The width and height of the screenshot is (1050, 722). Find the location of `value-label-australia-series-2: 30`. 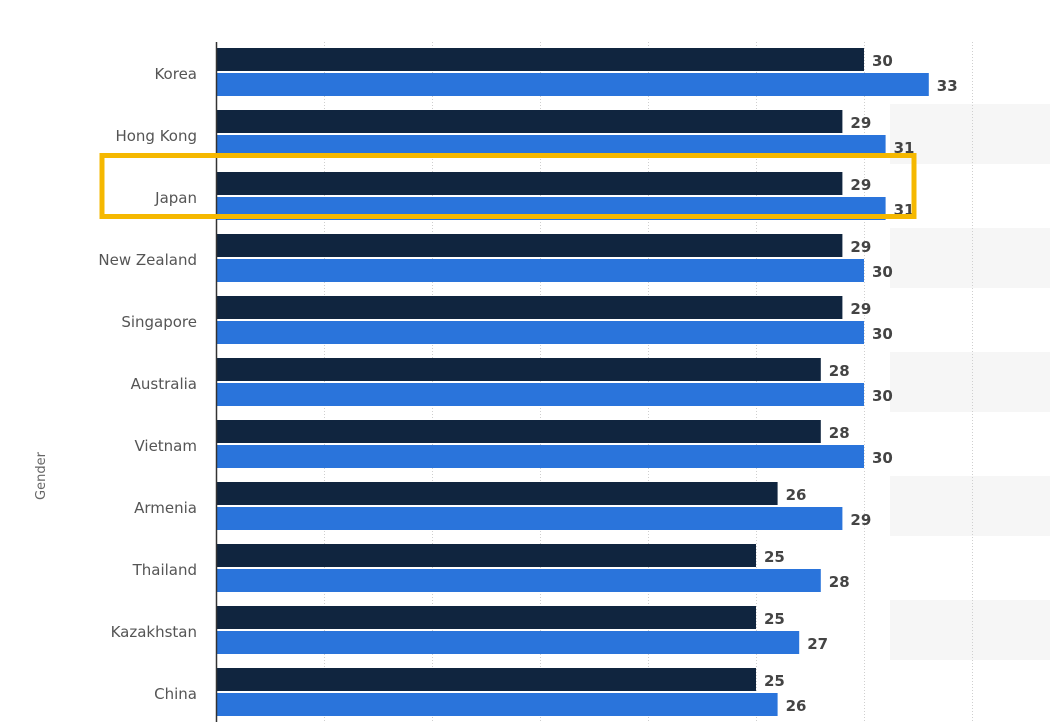

value-label-australia-series-2: 30 is located at coordinates (882, 396).